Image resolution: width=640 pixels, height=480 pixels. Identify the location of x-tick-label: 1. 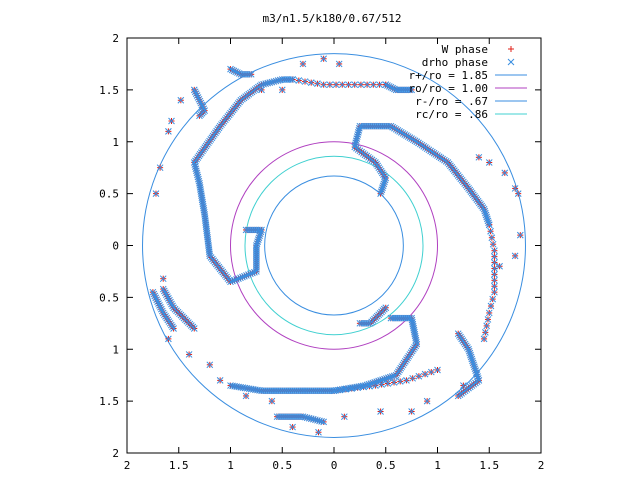
(437, 465).